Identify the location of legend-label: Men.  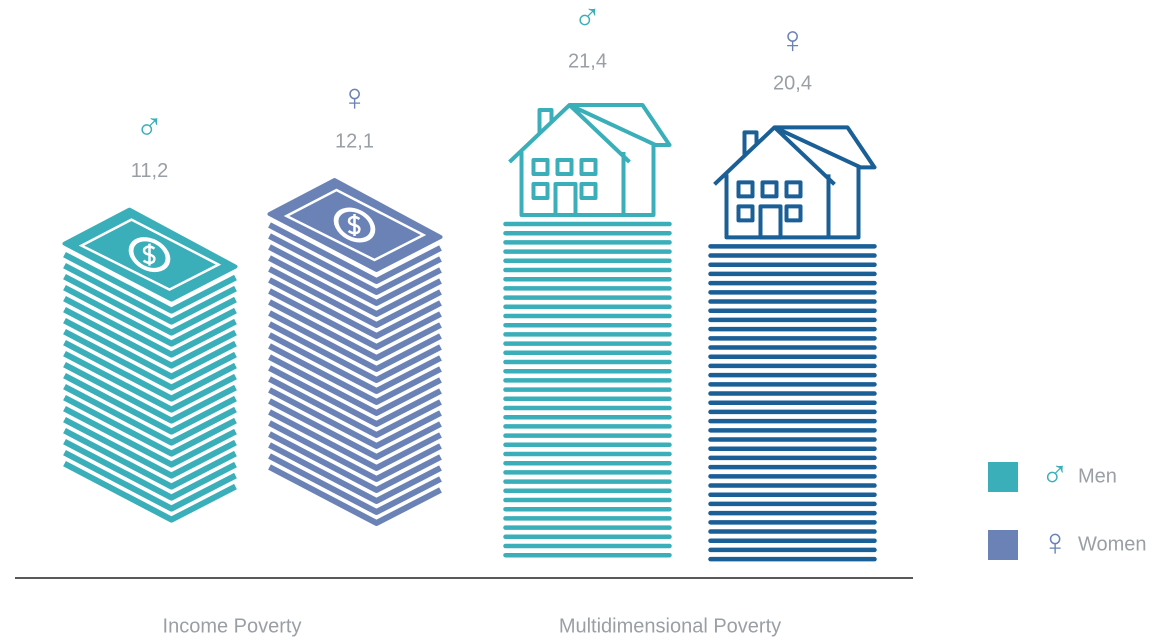
(1097, 476).